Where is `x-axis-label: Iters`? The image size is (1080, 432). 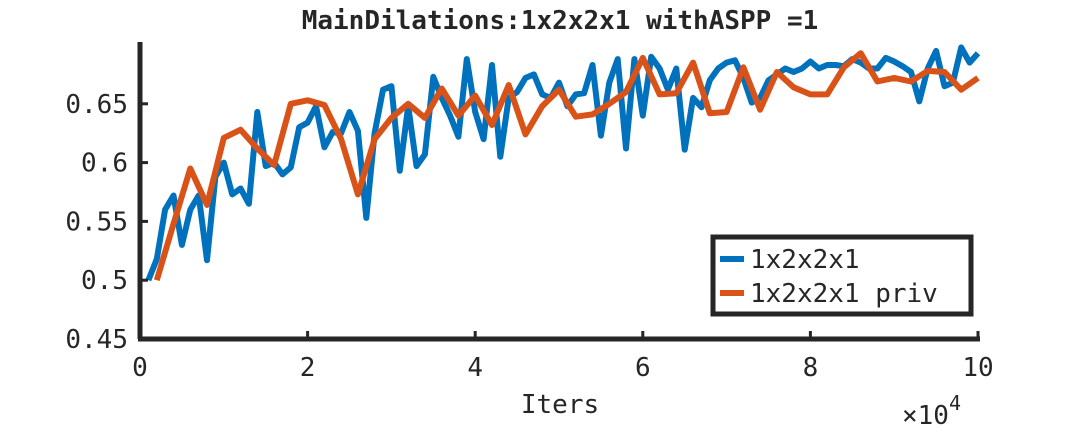
x-axis-label: Iters is located at coordinates (560, 405).